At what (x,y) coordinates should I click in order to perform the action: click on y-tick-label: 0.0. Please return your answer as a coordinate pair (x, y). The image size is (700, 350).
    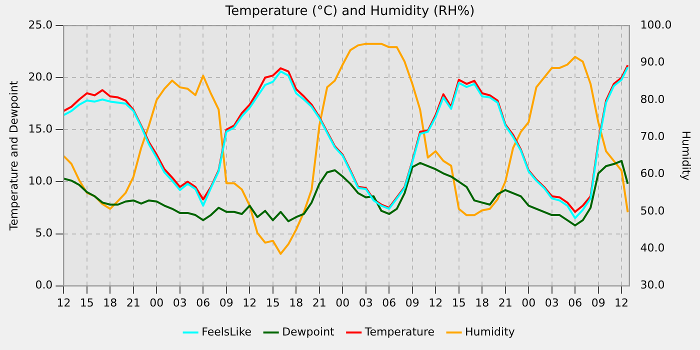
    Looking at the image, I should click on (44, 285).